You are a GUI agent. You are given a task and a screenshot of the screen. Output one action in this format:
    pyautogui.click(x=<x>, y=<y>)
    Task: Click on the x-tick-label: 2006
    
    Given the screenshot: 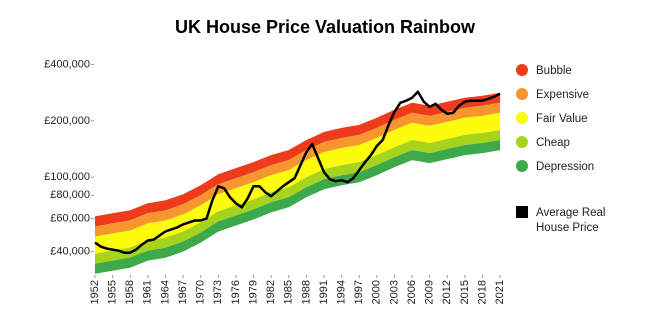 What is the action you would take?
    pyautogui.click(x=412, y=292)
    